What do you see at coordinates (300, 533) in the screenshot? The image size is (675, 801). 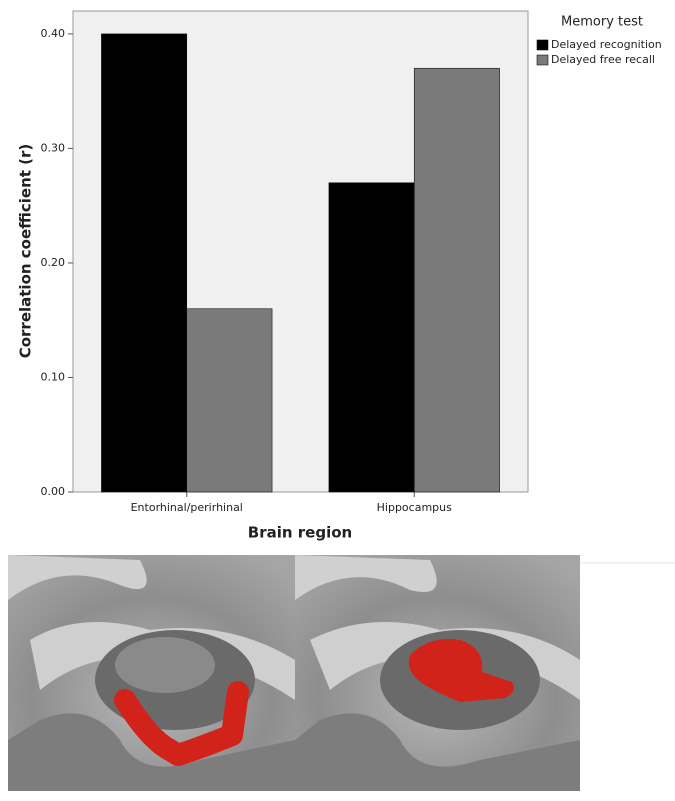 I see `x-axis-label: Brain region` at bounding box center [300, 533].